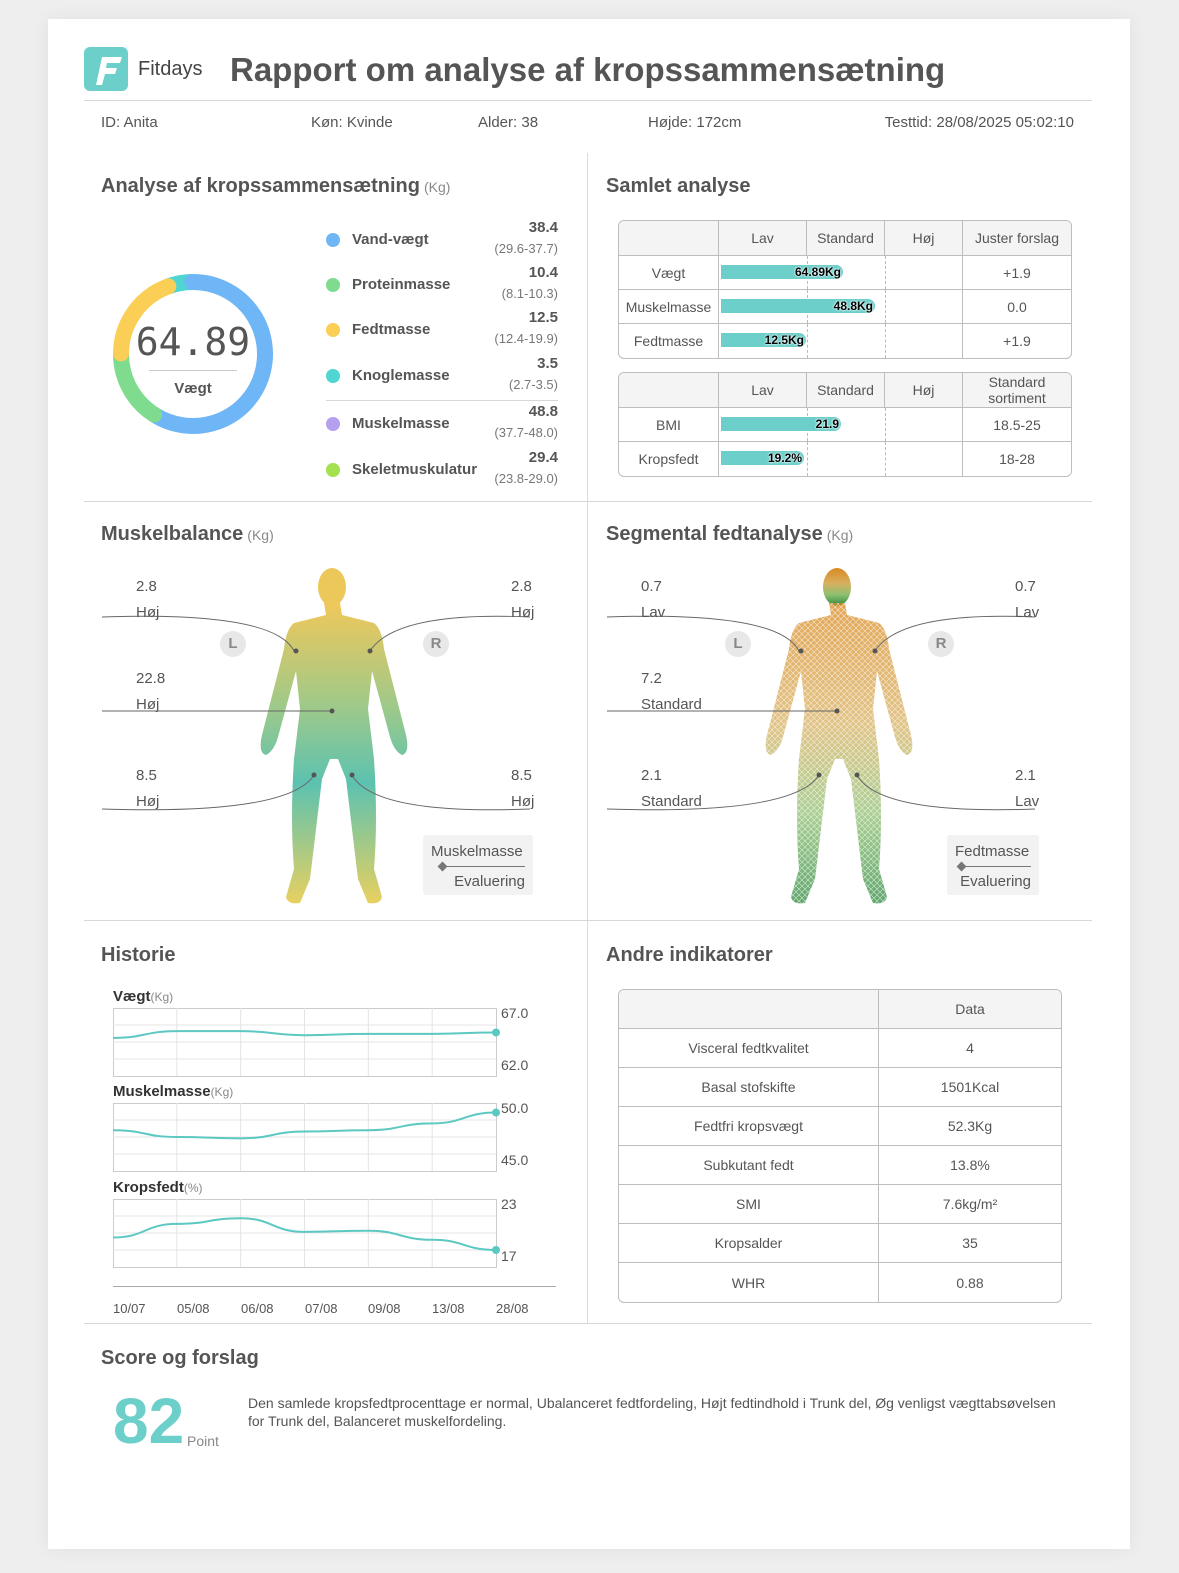 Image resolution: width=1179 pixels, height=1573 pixels. What do you see at coordinates (846, 390) in the screenshot?
I see `analysis-header-cell: Standard` at bounding box center [846, 390].